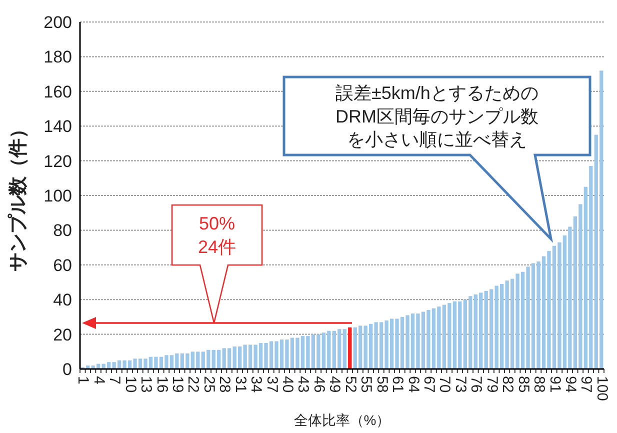 The height and width of the screenshot is (433, 617). What do you see at coordinates (161, 384) in the screenshot?
I see `x-tick-label: 16` at bounding box center [161, 384].